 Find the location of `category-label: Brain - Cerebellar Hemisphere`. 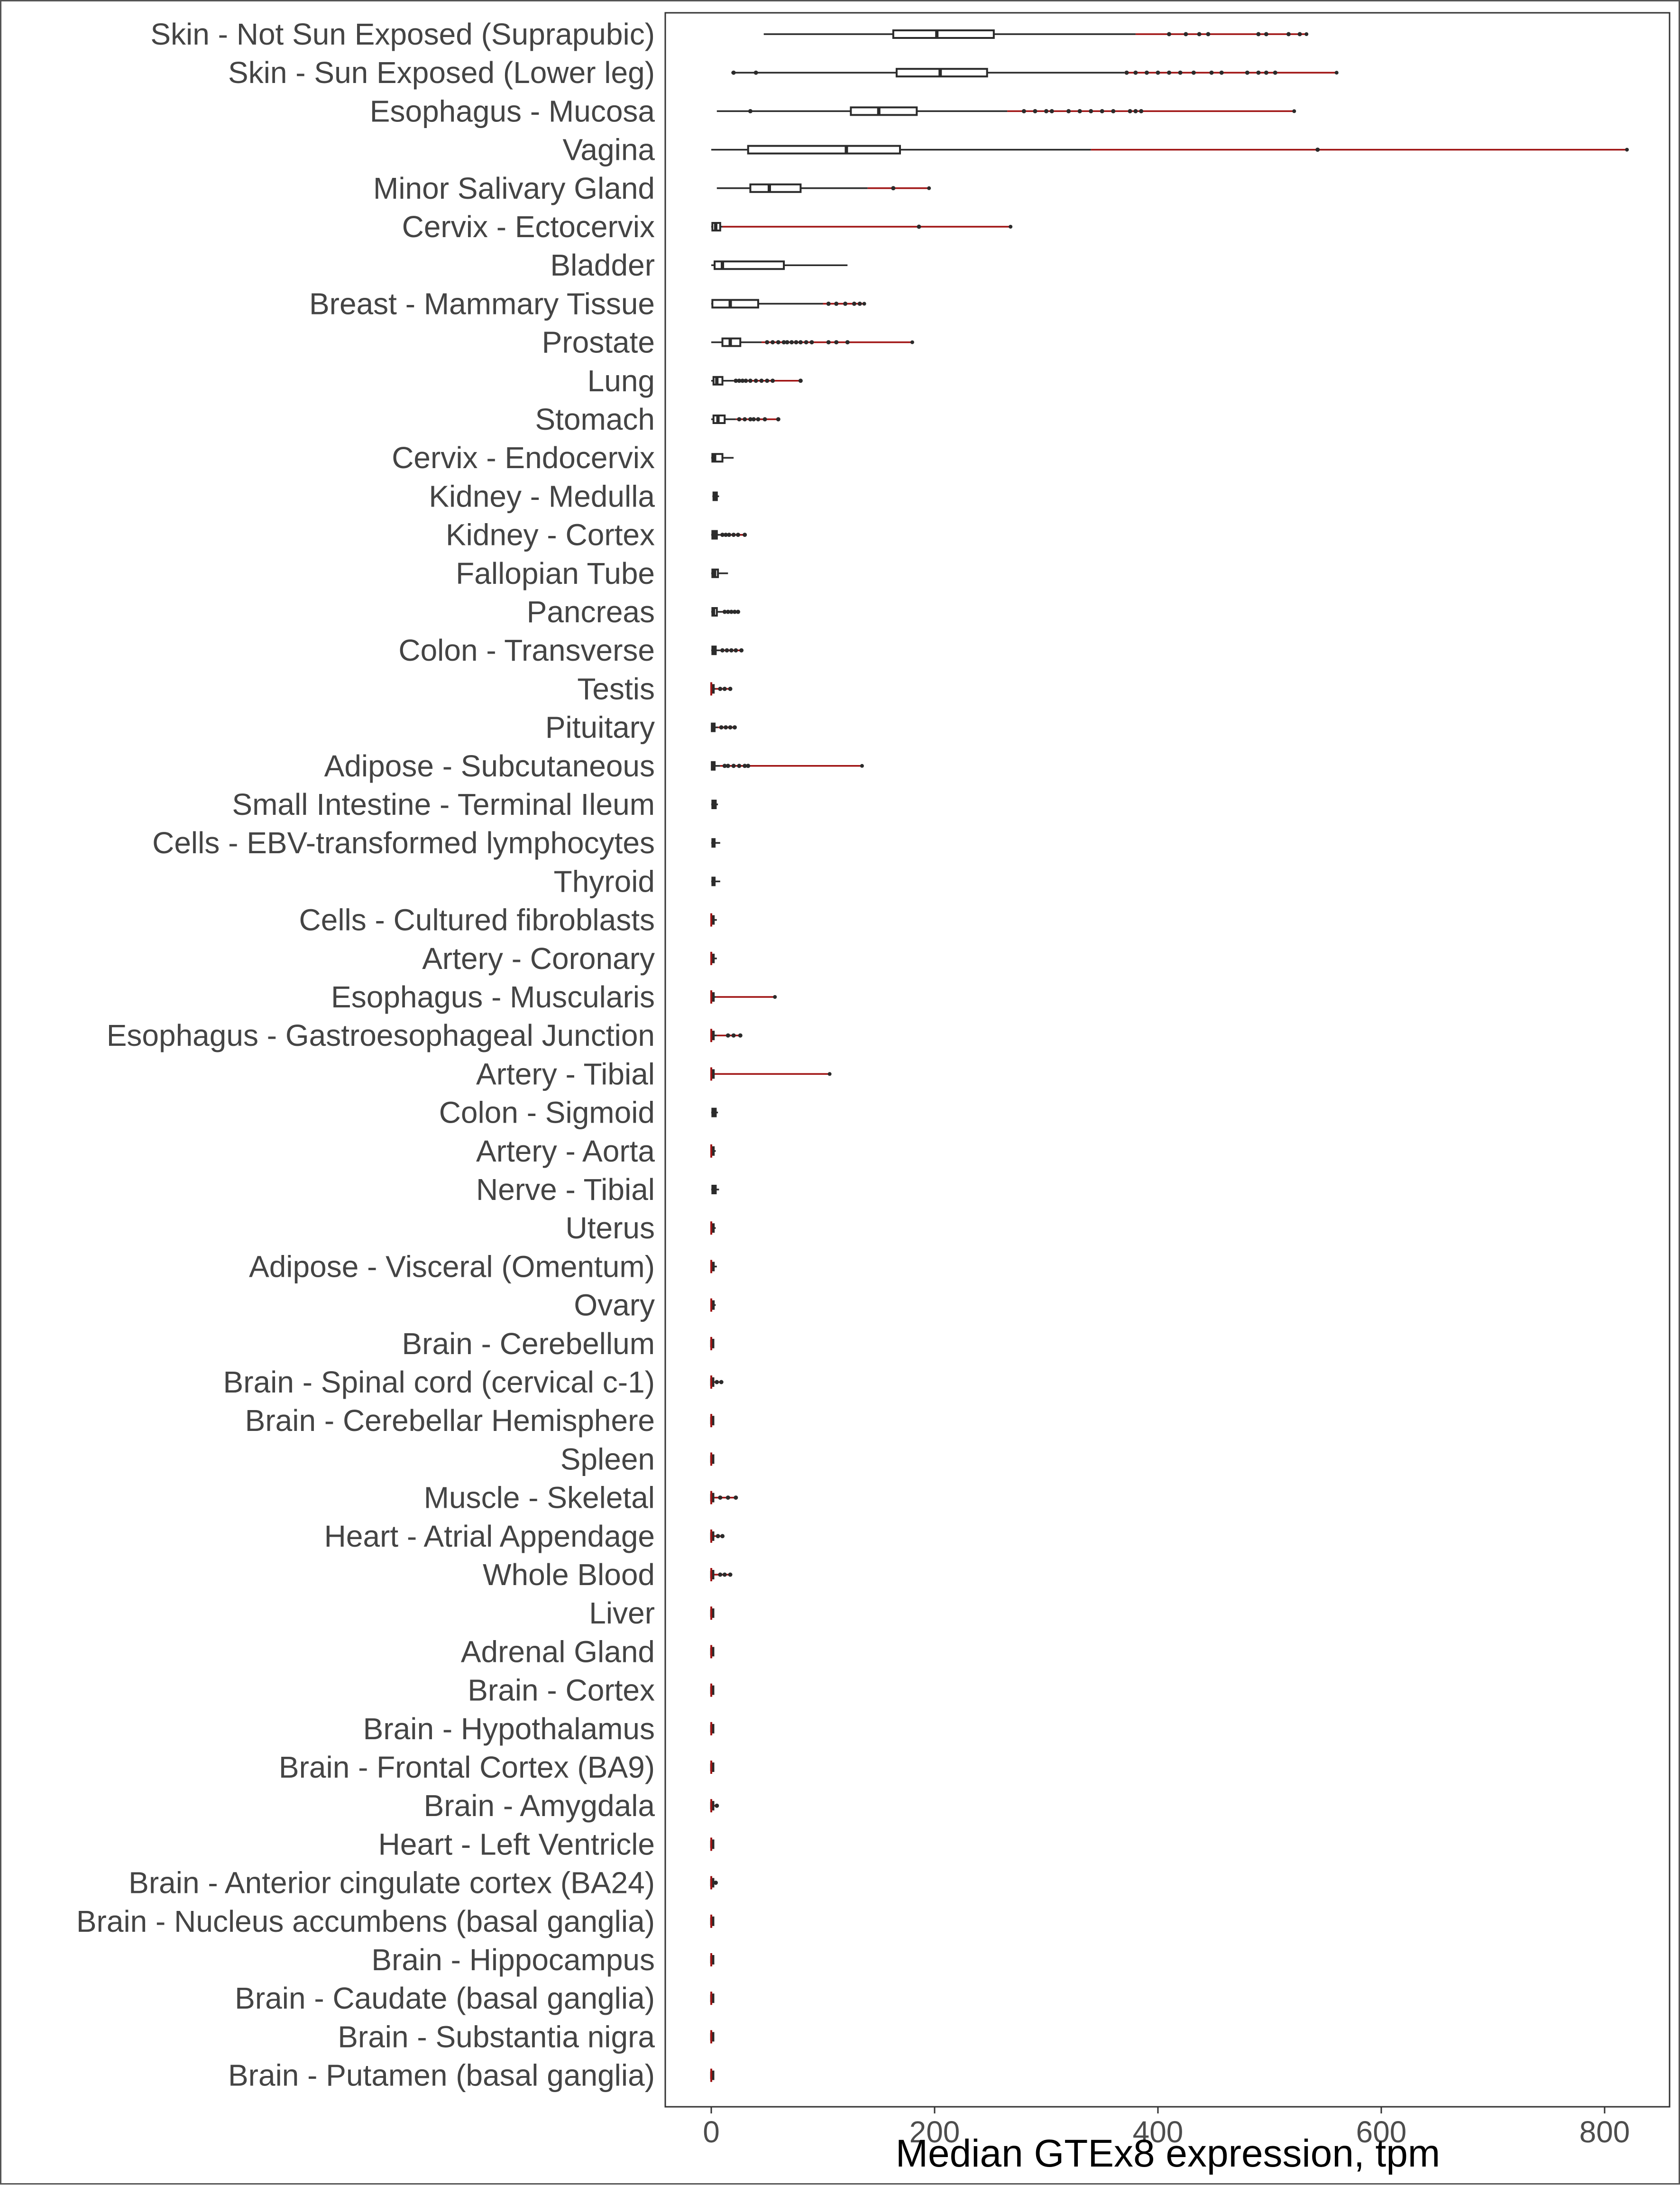

category-label: Brain - Cerebellar Hemisphere is located at coordinates (450, 1420).